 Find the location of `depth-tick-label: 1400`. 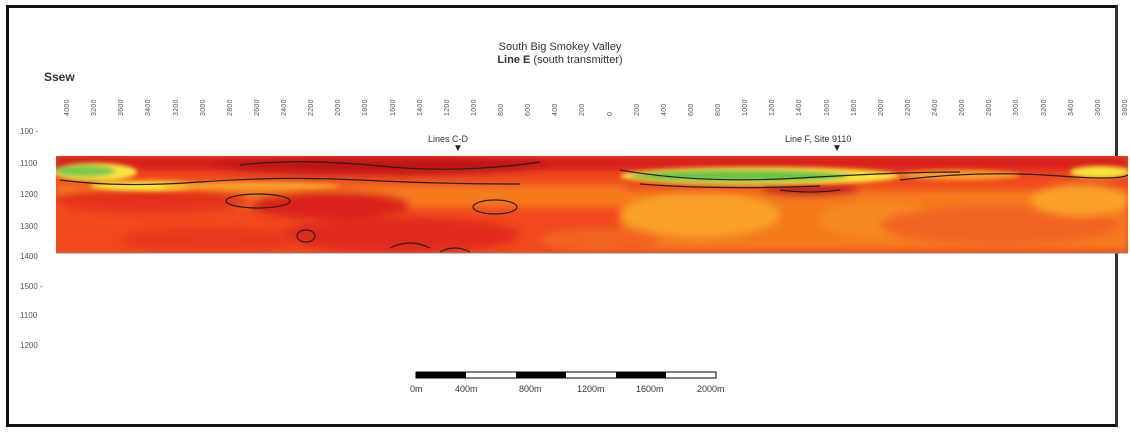

depth-tick-label: 1400 is located at coordinates (29, 256).